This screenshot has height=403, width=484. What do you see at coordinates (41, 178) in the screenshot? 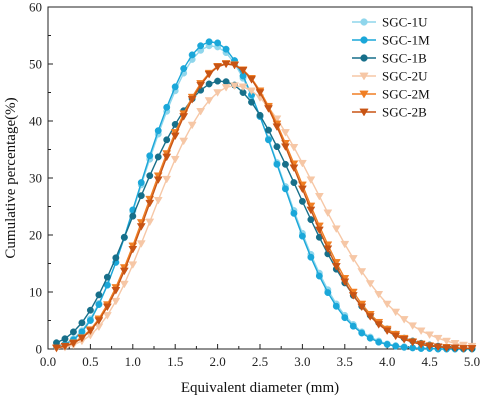
I see `y-axis: 0 10 20 30 40 50 60` at bounding box center [41, 178].